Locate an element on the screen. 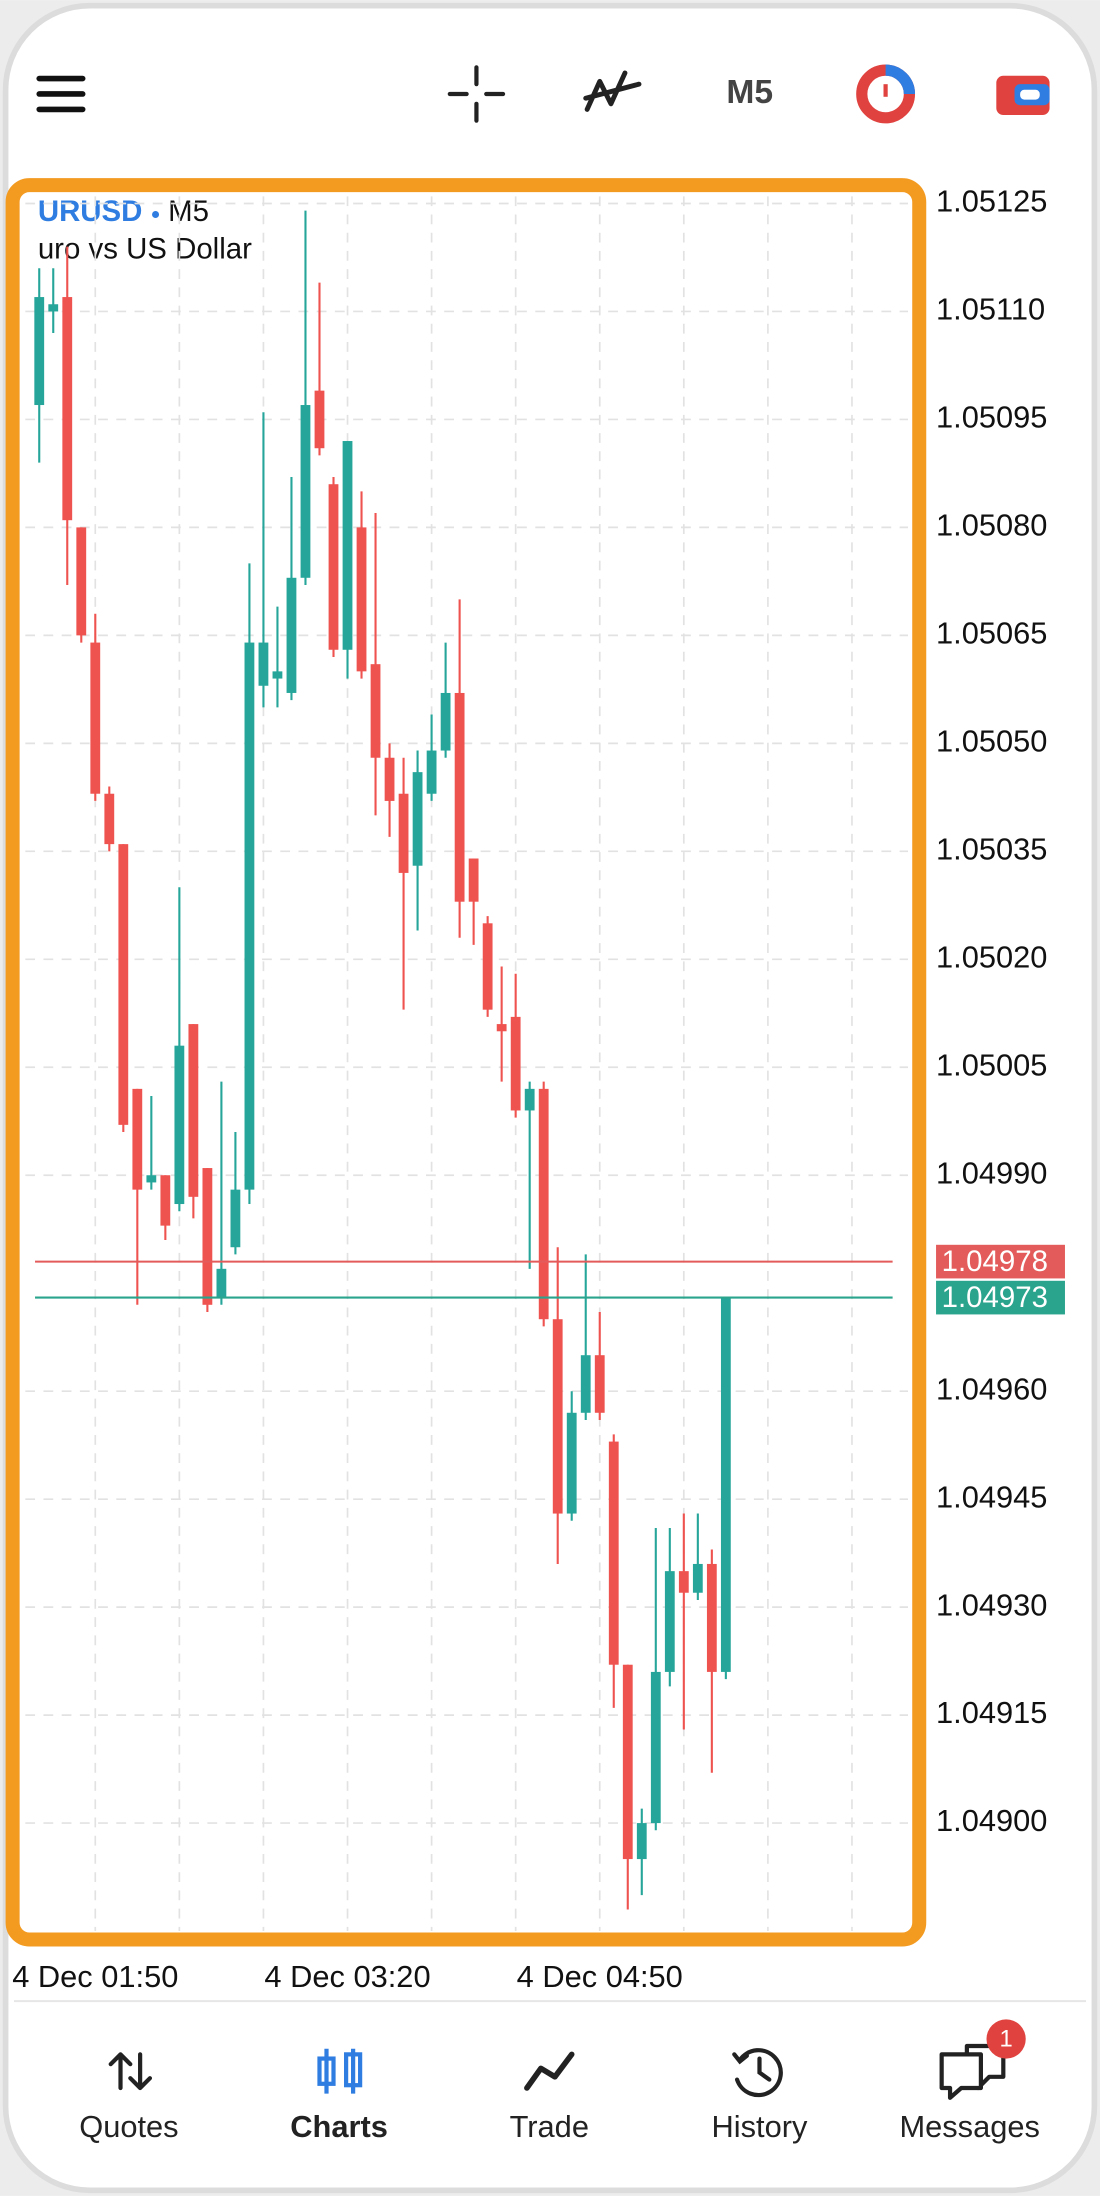 Image resolution: width=1100 pixels, height=2196 pixels. y-tick-label: 1.05005 is located at coordinates (991, 1064).